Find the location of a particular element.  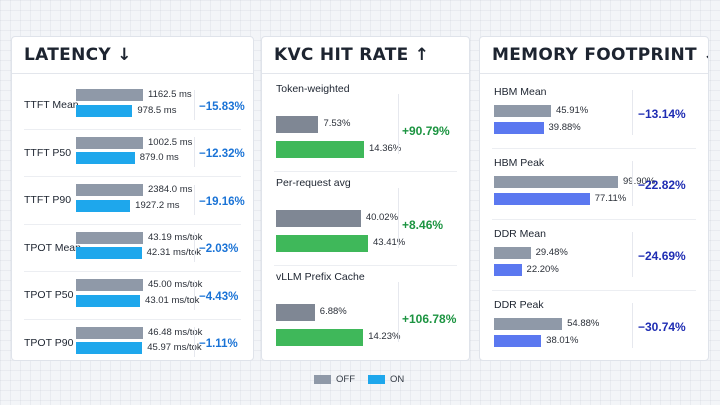

kvc-category-label: vLLM Prefix Cache is located at coordinates (320, 276).